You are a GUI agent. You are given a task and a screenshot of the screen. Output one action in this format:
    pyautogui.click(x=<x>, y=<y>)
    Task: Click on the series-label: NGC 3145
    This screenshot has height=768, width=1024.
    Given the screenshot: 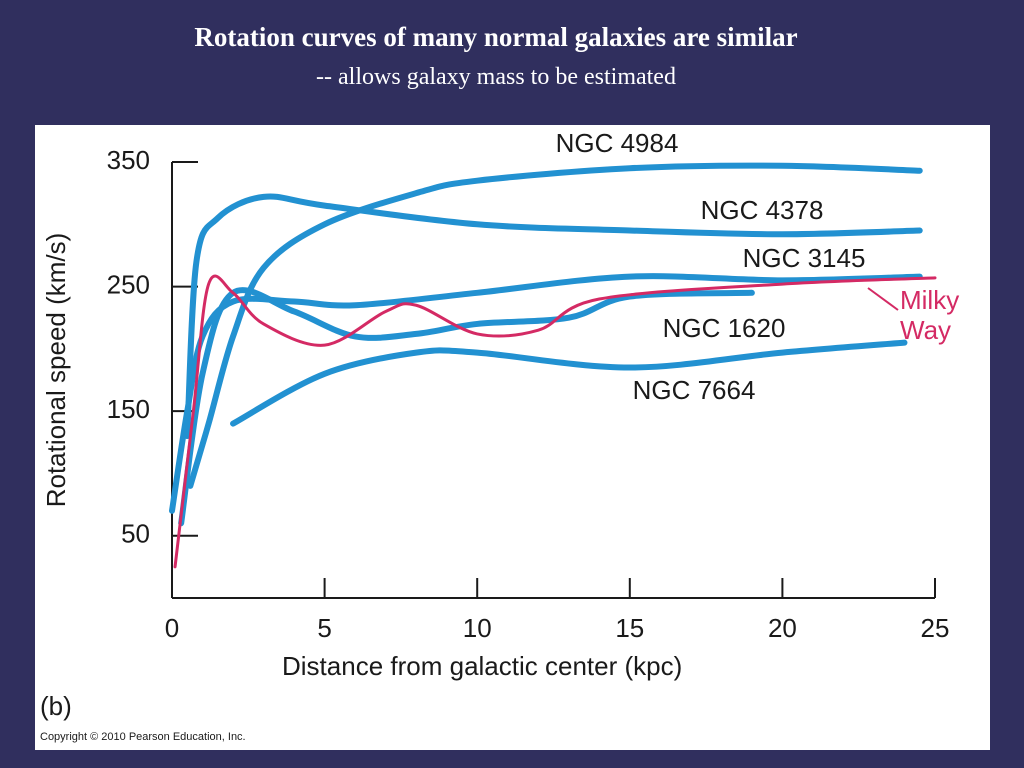 What is the action you would take?
    pyautogui.click(x=804, y=258)
    